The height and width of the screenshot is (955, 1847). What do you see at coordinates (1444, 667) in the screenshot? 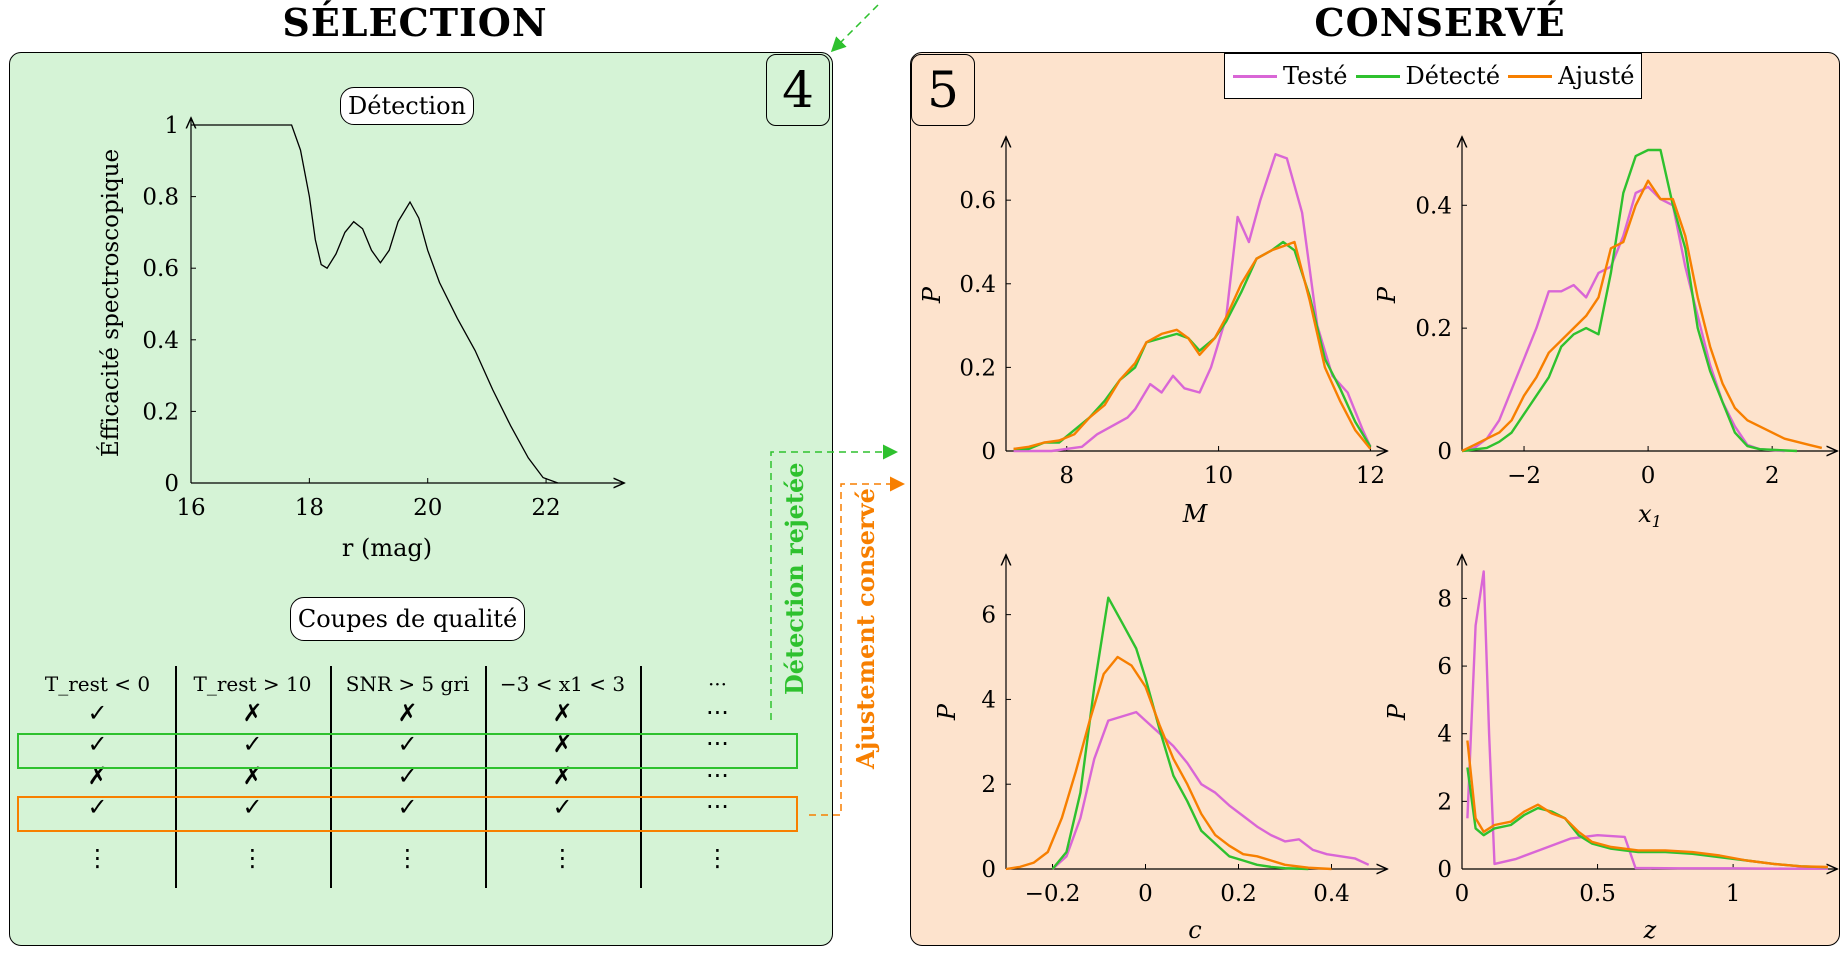
I see `y-tick-label: 6` at bounding box center [1444, 667].